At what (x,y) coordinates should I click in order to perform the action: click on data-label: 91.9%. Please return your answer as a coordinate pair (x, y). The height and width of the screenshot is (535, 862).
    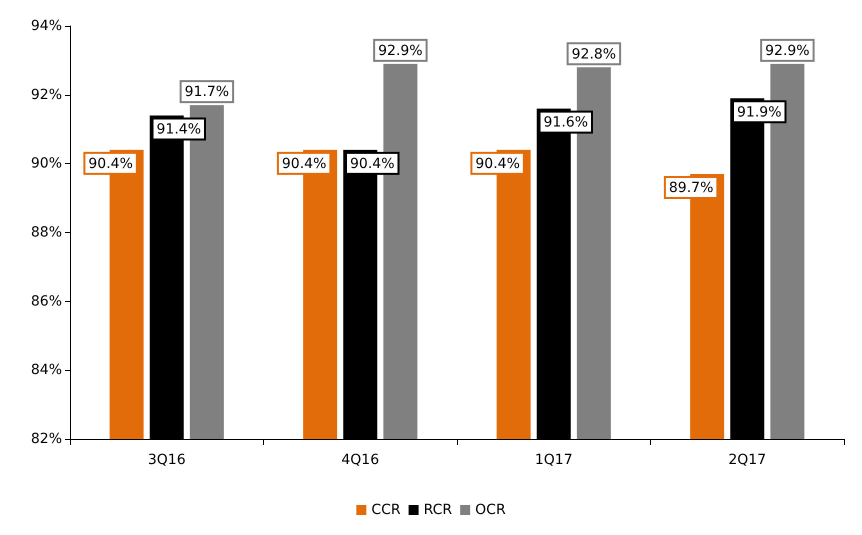
    Looking at the image, I should click on (759, 112).